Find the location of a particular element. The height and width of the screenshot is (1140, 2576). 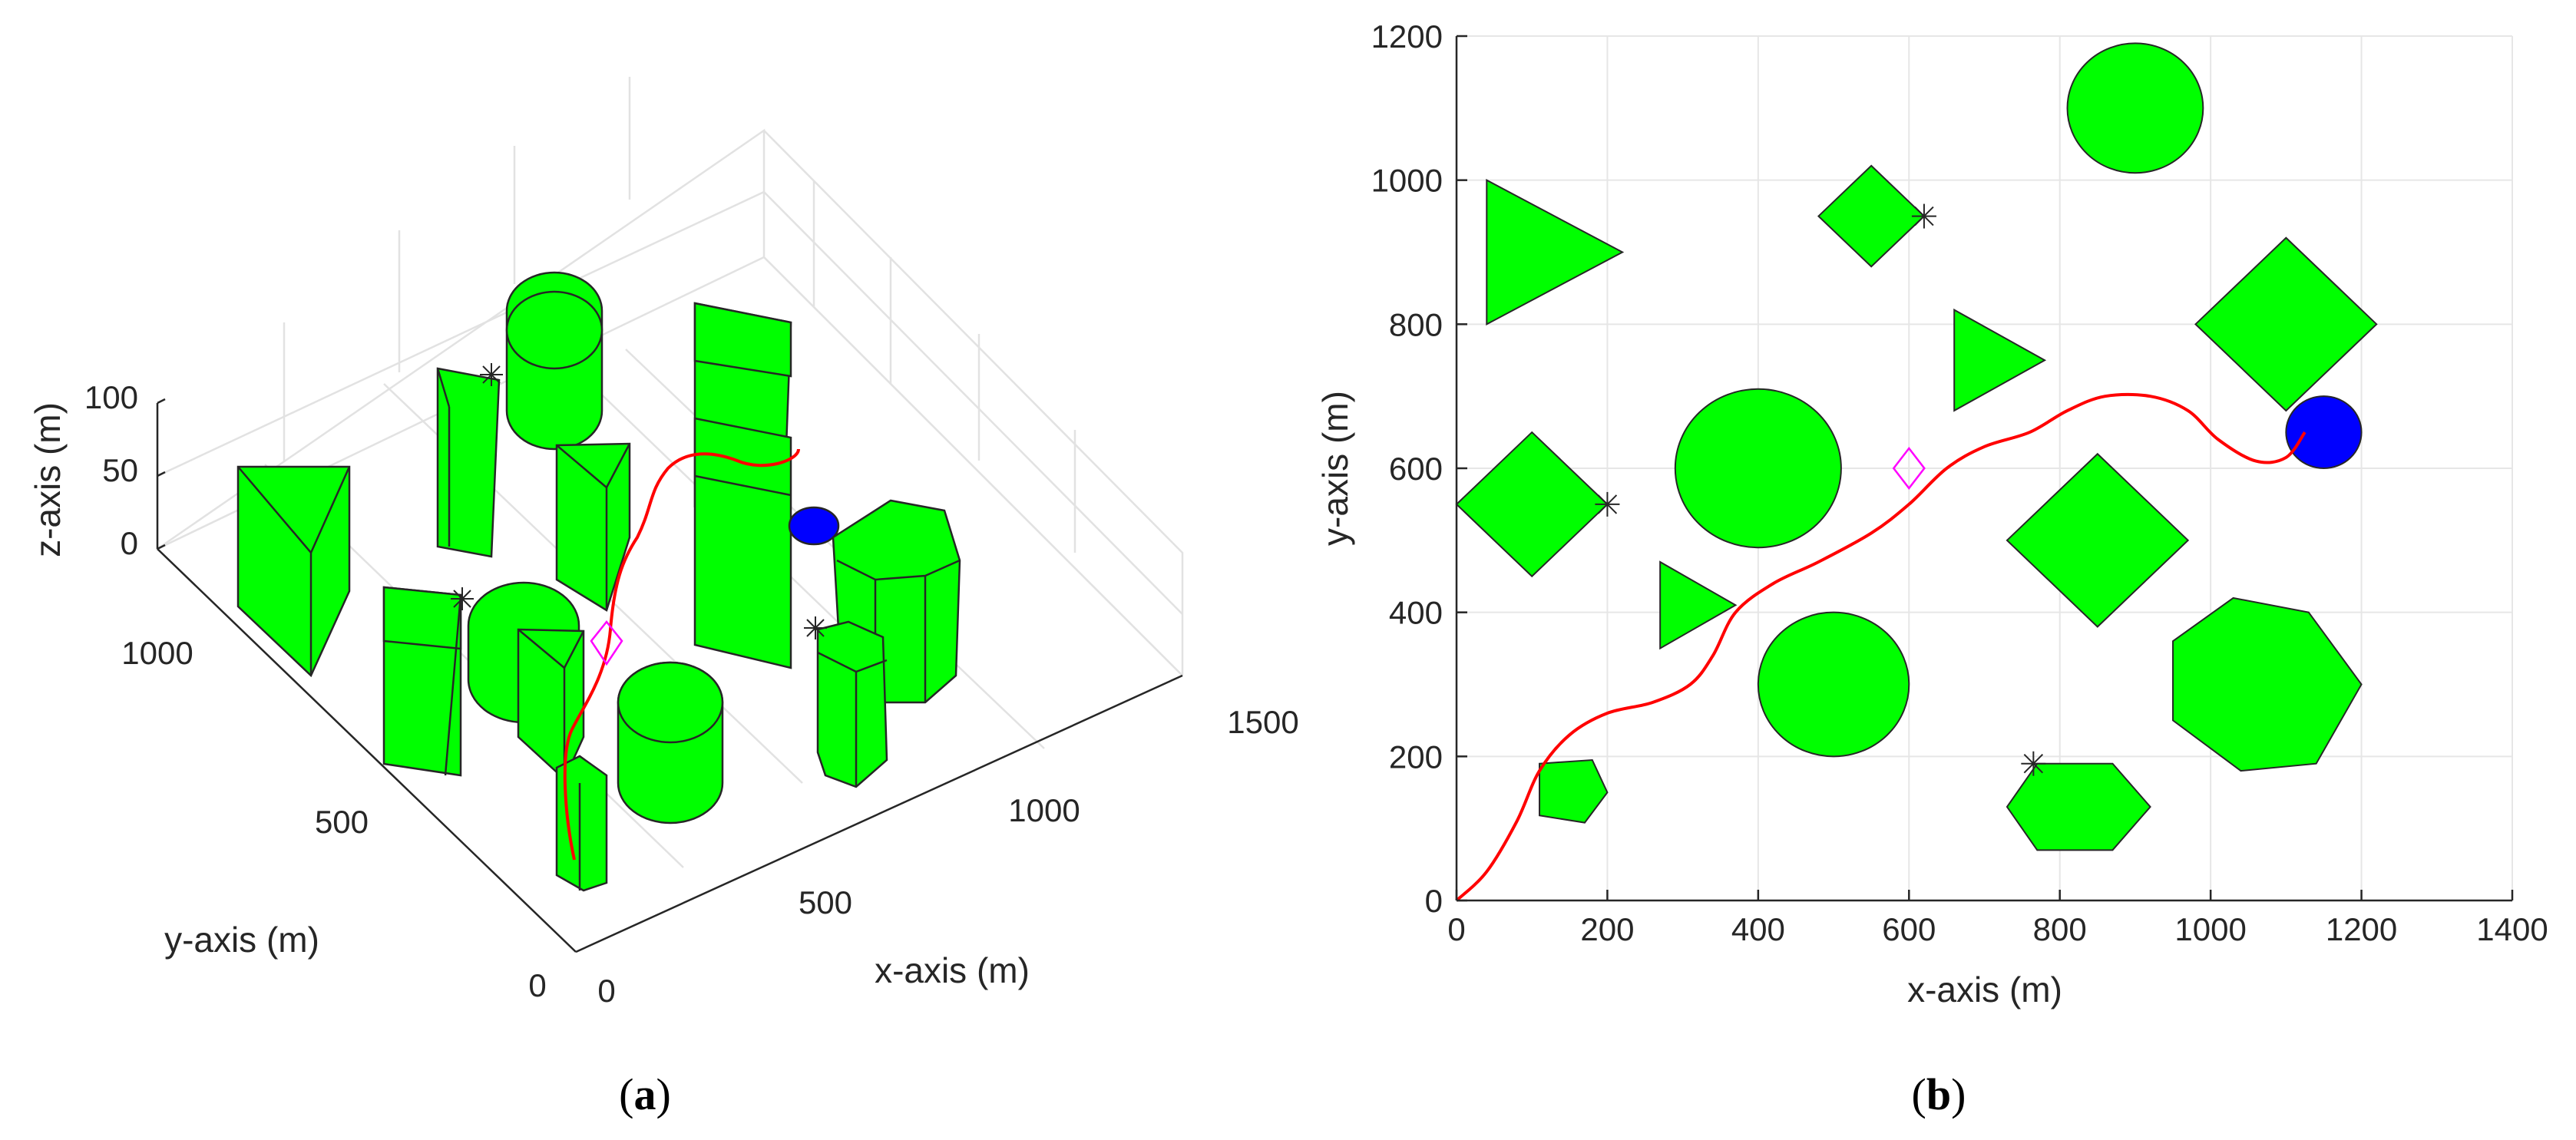

z-tick-3d: 100 is located at coordinates (111, 397).